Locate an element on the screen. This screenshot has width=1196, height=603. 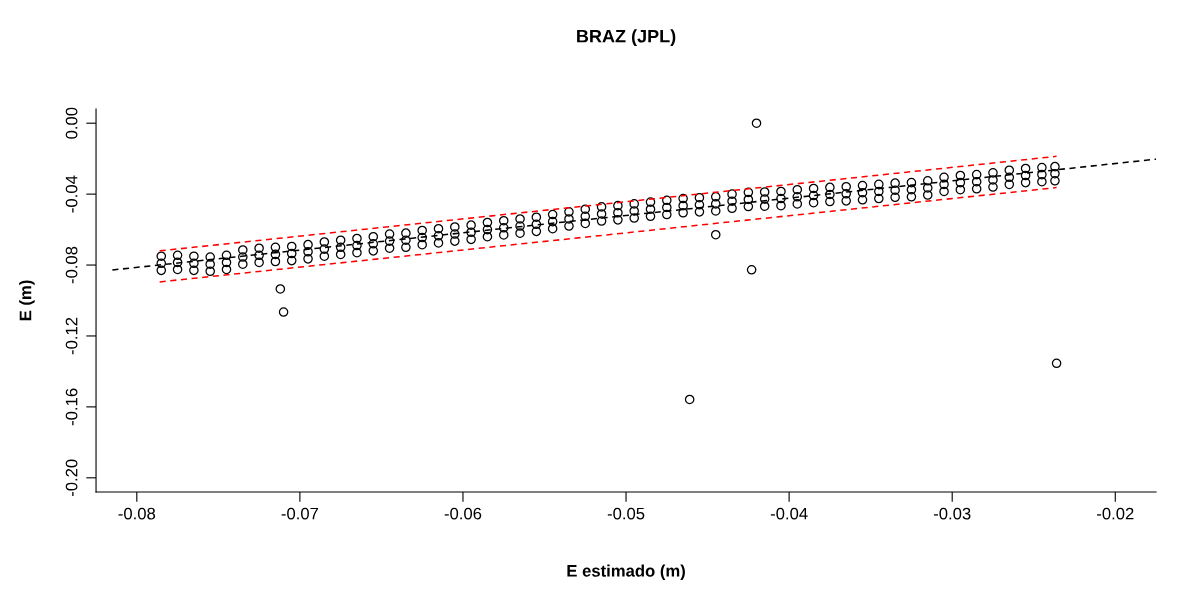
x-tick-label: -0.06 is located at coordinates (463, 513).